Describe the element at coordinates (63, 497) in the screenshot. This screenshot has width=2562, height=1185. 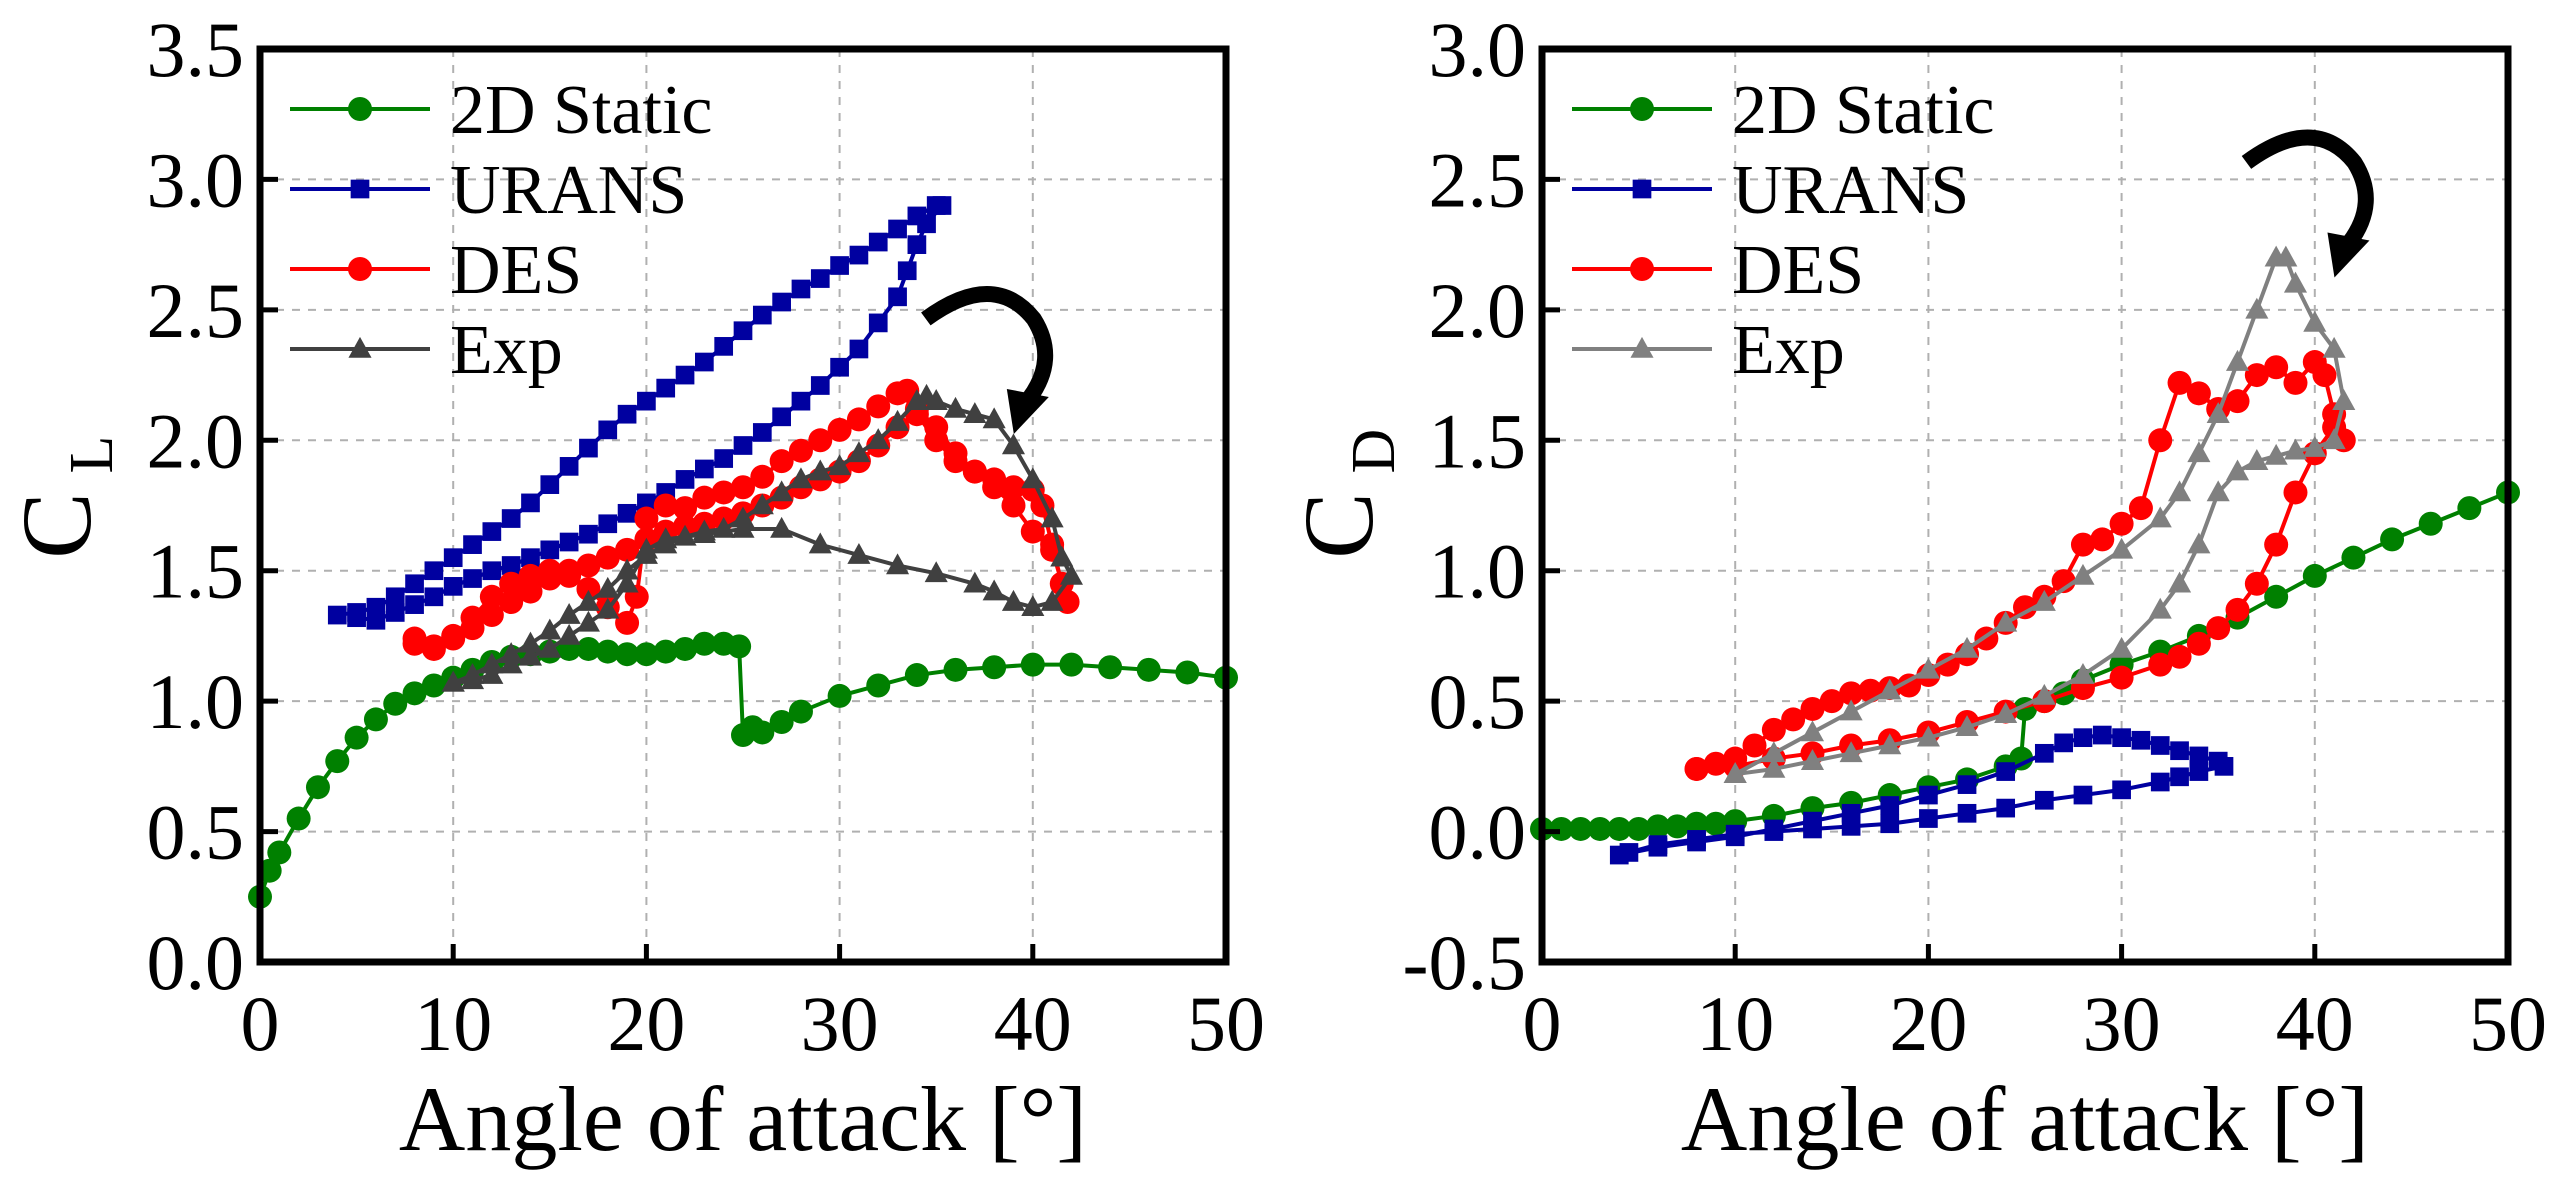
I see `y-axis-label: CL` at that location.